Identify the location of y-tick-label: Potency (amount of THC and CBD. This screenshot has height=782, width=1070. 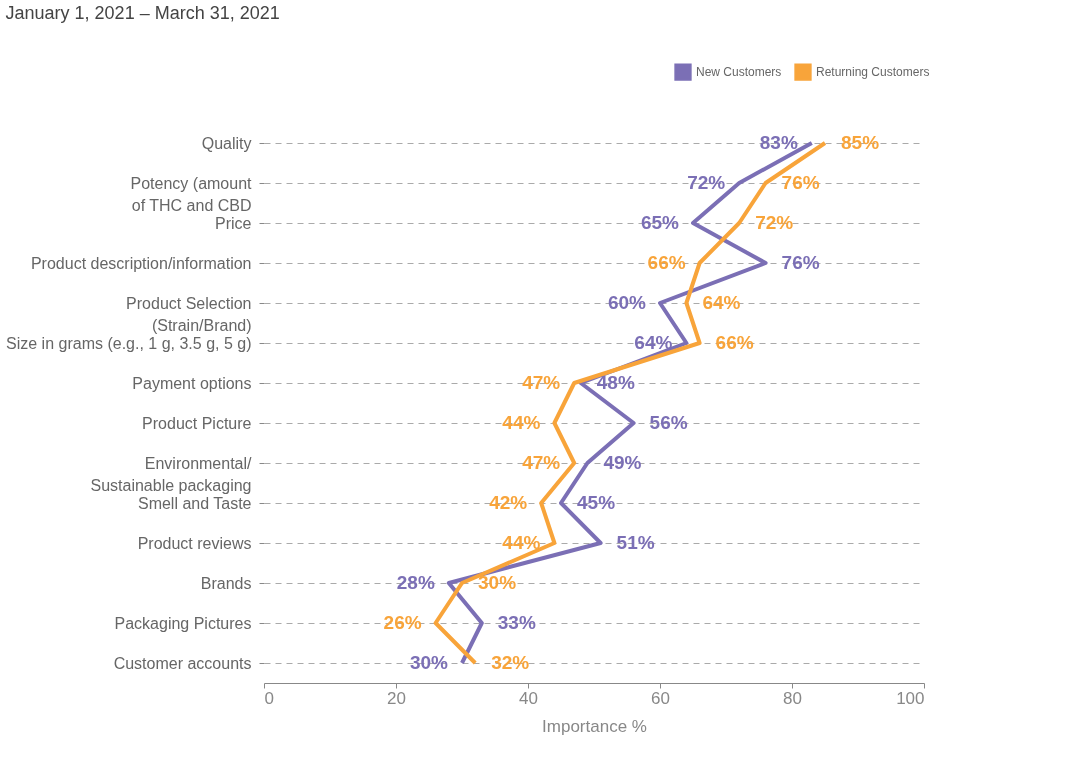
(191, 194).